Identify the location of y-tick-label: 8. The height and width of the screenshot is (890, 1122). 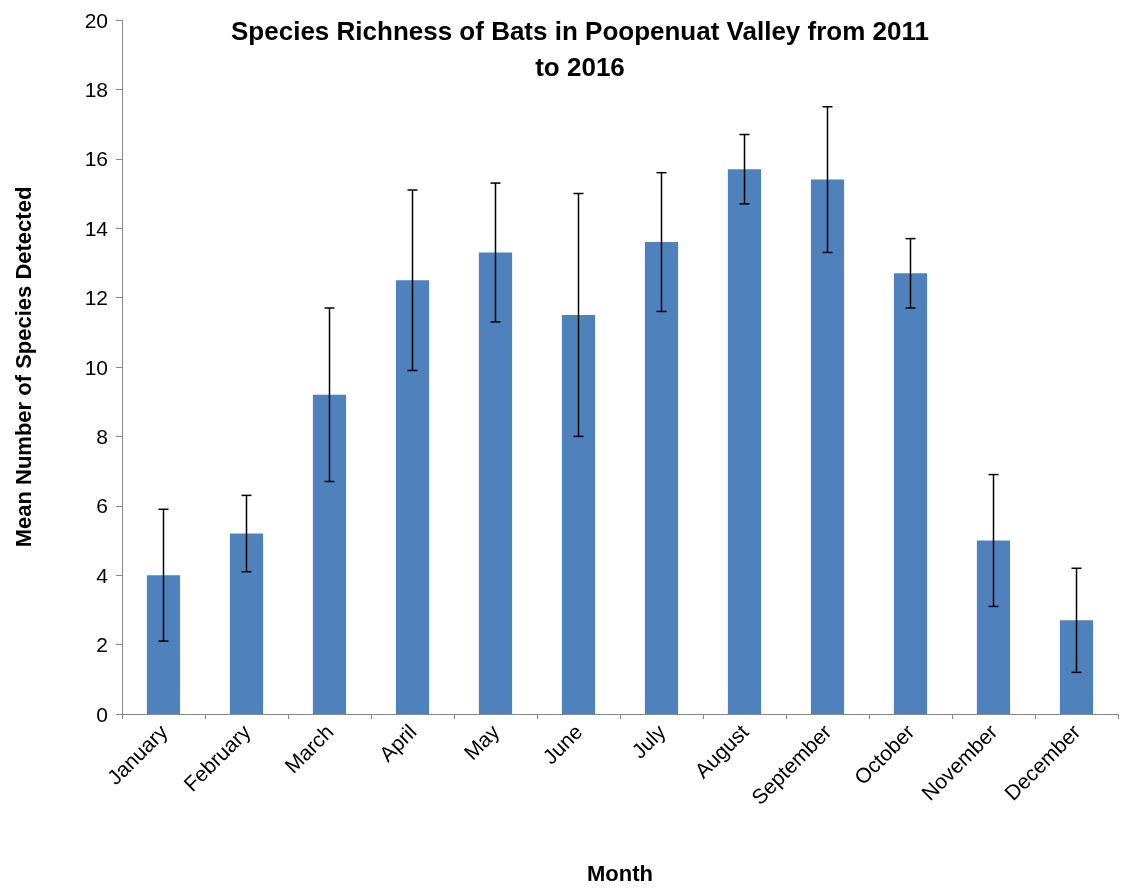
(102, 436).